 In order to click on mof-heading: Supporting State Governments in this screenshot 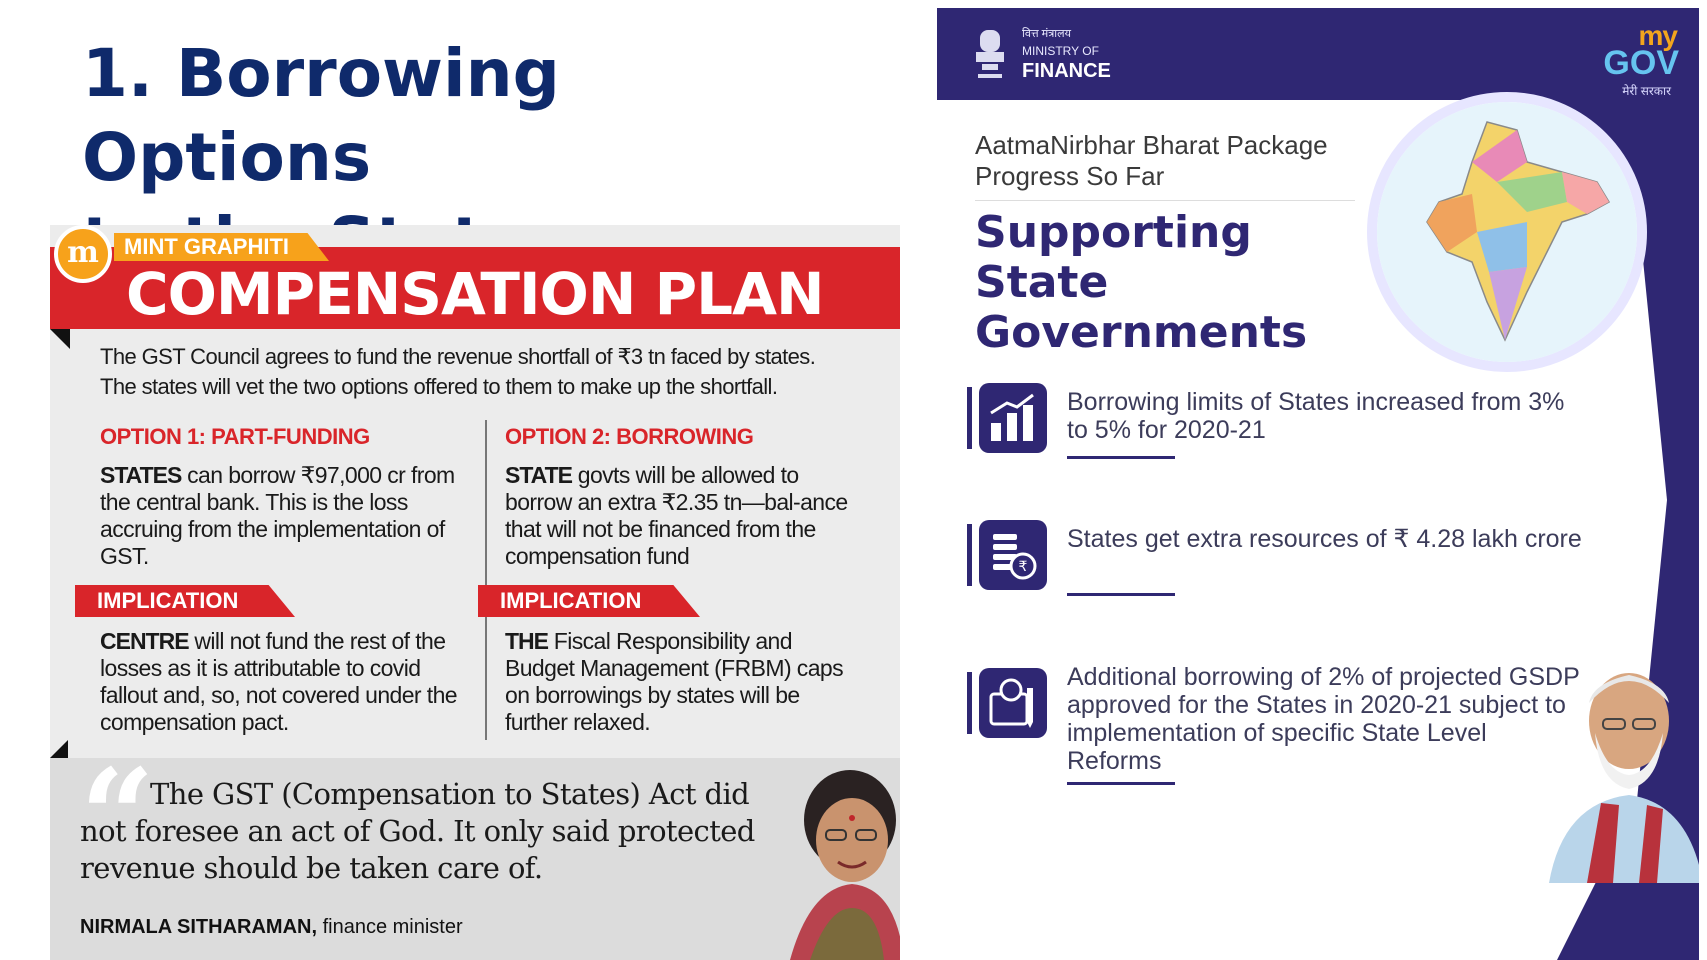, I will do `click(1141, 282)`.